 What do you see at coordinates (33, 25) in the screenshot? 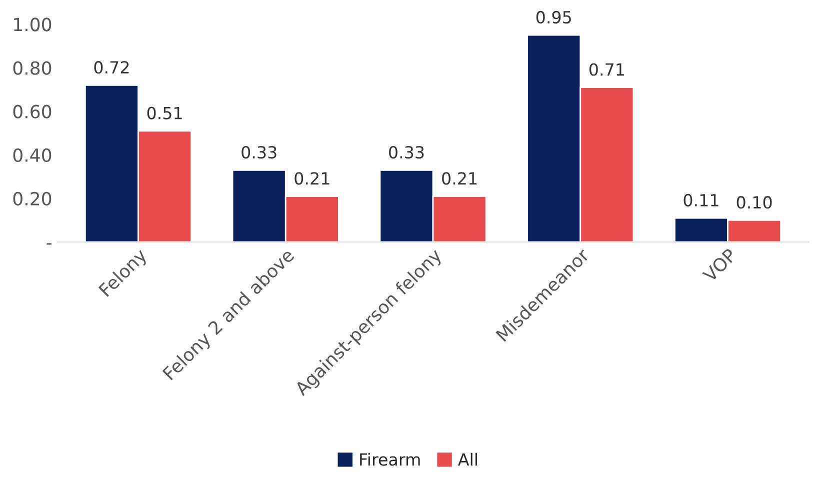
I see `y-tick-label: 1.00` at bounding box center [33, 25].